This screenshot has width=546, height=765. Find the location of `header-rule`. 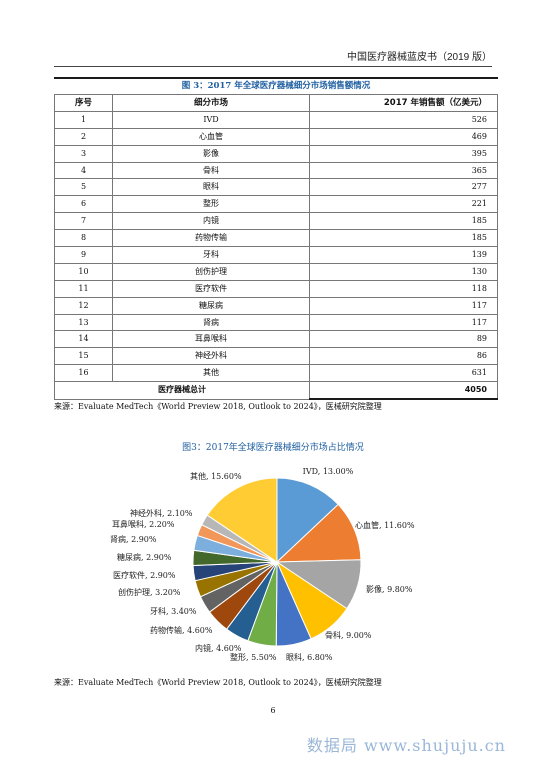

header-rule is located at coordinates (273, 66).